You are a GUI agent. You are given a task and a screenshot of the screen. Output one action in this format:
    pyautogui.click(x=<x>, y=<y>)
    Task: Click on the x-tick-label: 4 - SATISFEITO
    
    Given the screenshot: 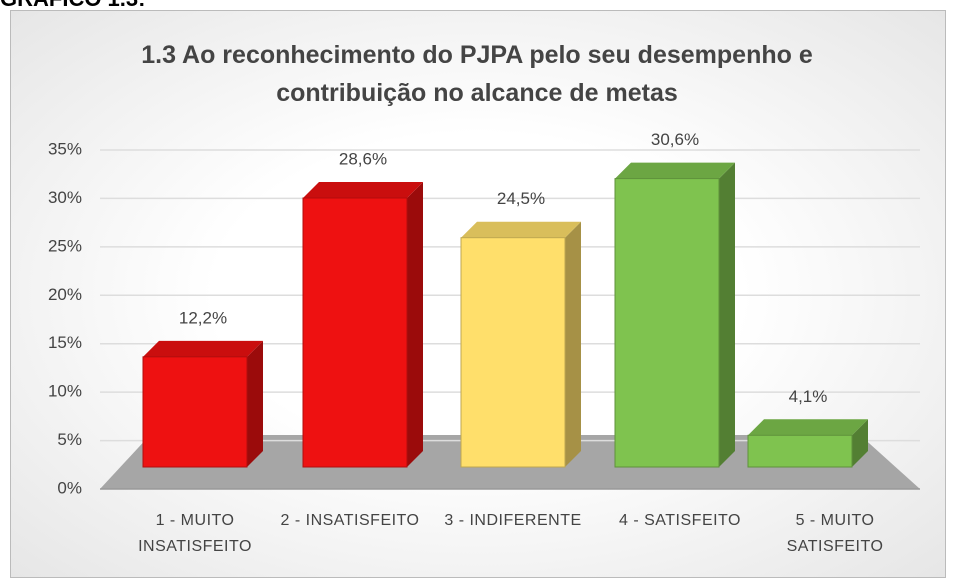 What is the action you would take?
    pyautogui.click(x=680, y=520)
    